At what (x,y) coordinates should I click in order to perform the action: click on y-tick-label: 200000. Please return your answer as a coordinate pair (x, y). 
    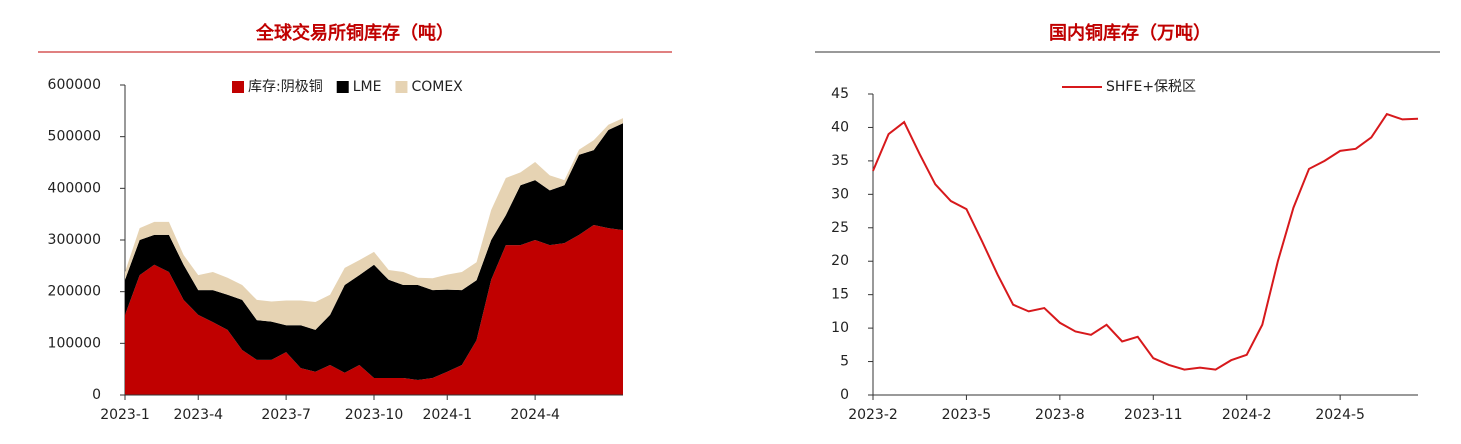
    Looking at the image, I should click on (74, 292).